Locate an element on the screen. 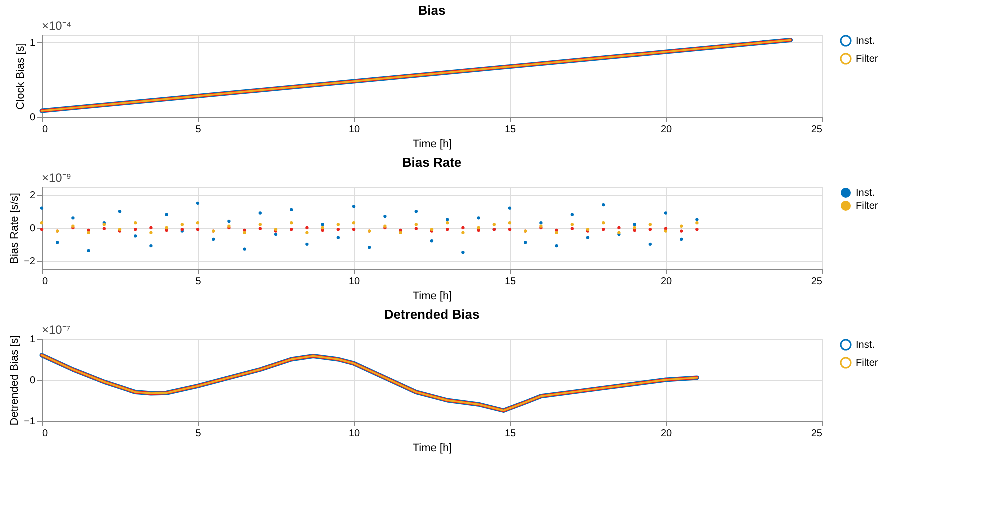 Image resolution: width=987 pixels, height=521 pixels. y-tick-label: 2 is located at coordinates (33, 196).